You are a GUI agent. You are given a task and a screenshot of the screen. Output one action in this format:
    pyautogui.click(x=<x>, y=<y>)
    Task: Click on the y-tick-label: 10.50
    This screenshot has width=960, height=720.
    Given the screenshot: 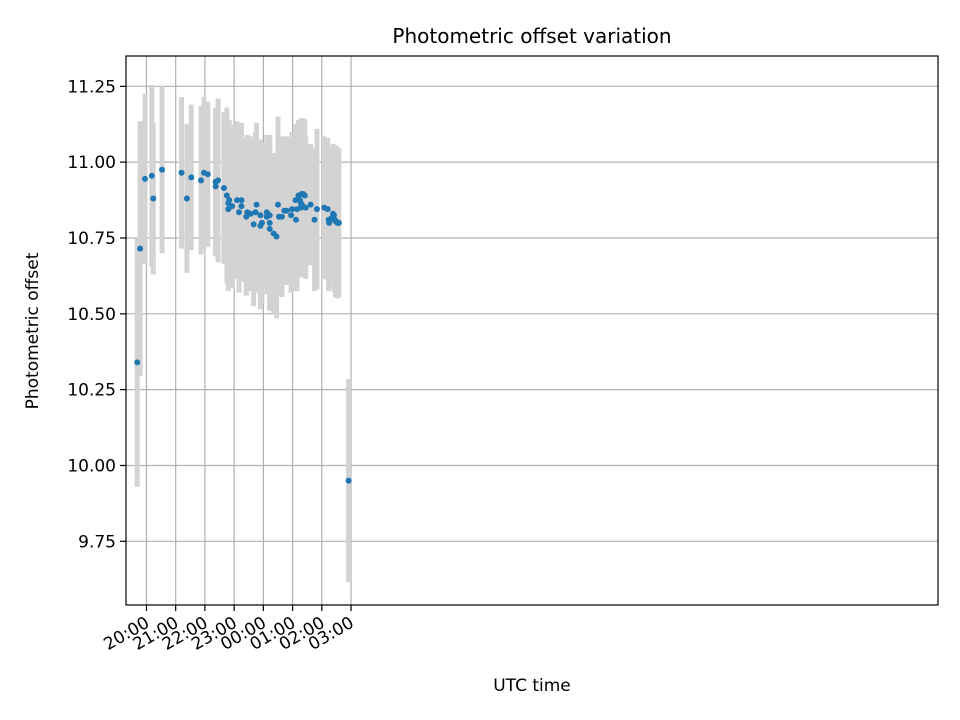 What is the action you would take?
    pyautogui.click(x=91, y=315)
    